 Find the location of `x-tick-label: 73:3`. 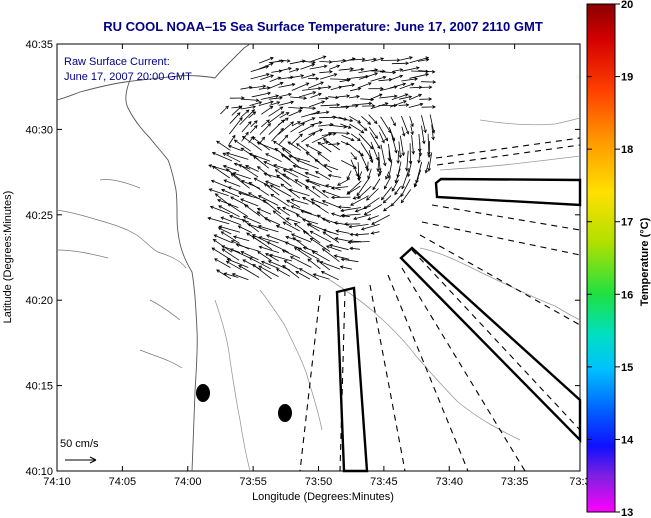

x-tick-label: 73:3 is located at coordinates (579, 482).